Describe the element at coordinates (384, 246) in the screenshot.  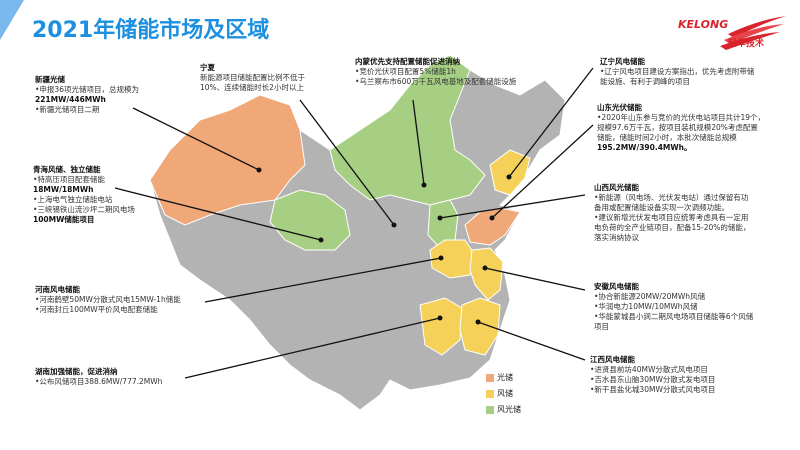
I see `location-dots` at that location.